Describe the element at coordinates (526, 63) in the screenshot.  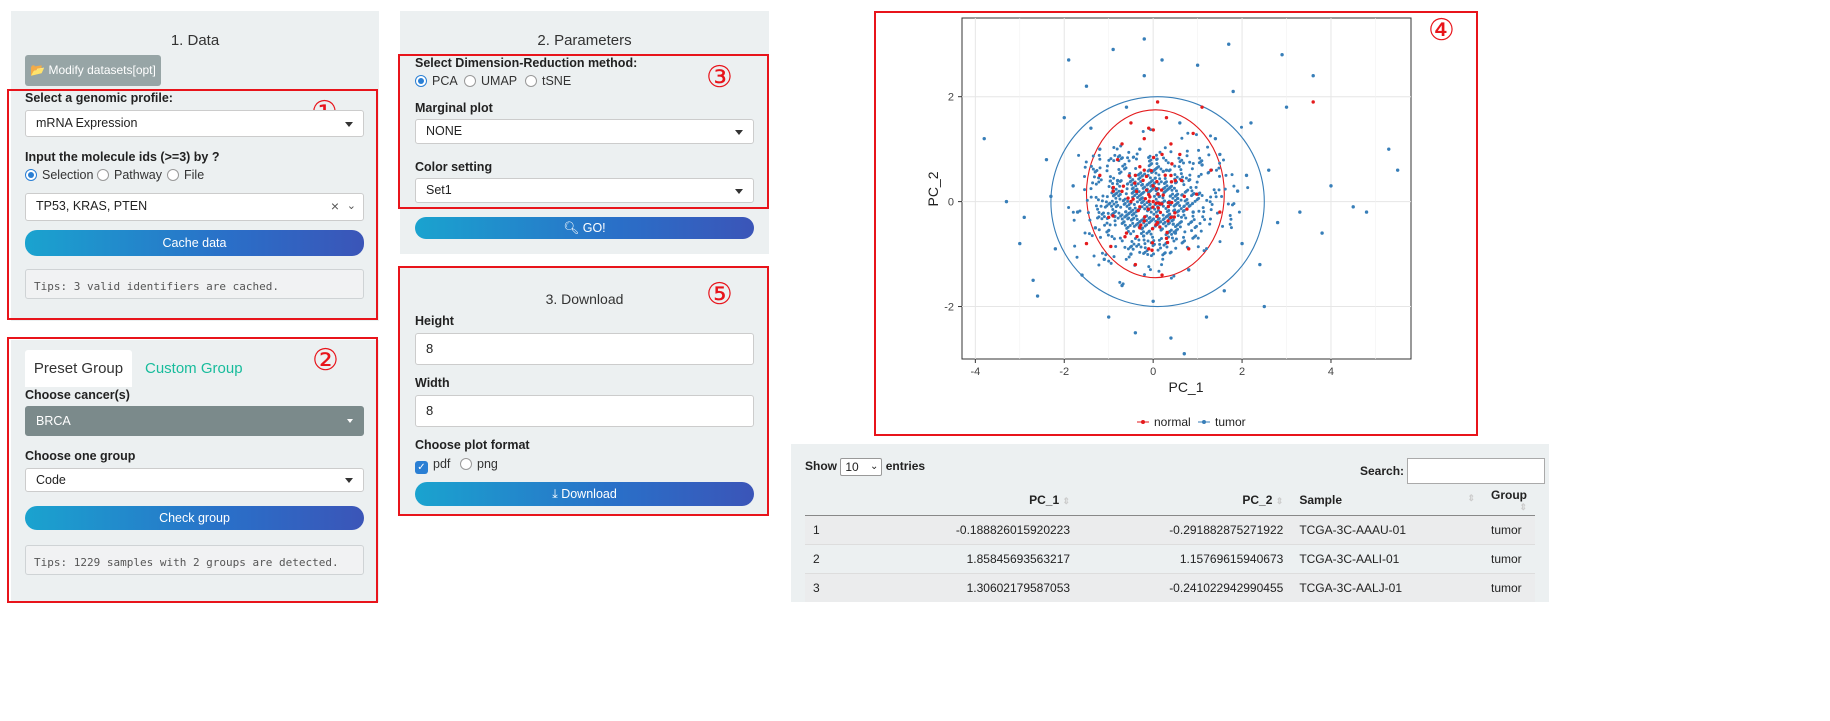
I see `method-label: Select Dimension-Reduction method:` at that location.